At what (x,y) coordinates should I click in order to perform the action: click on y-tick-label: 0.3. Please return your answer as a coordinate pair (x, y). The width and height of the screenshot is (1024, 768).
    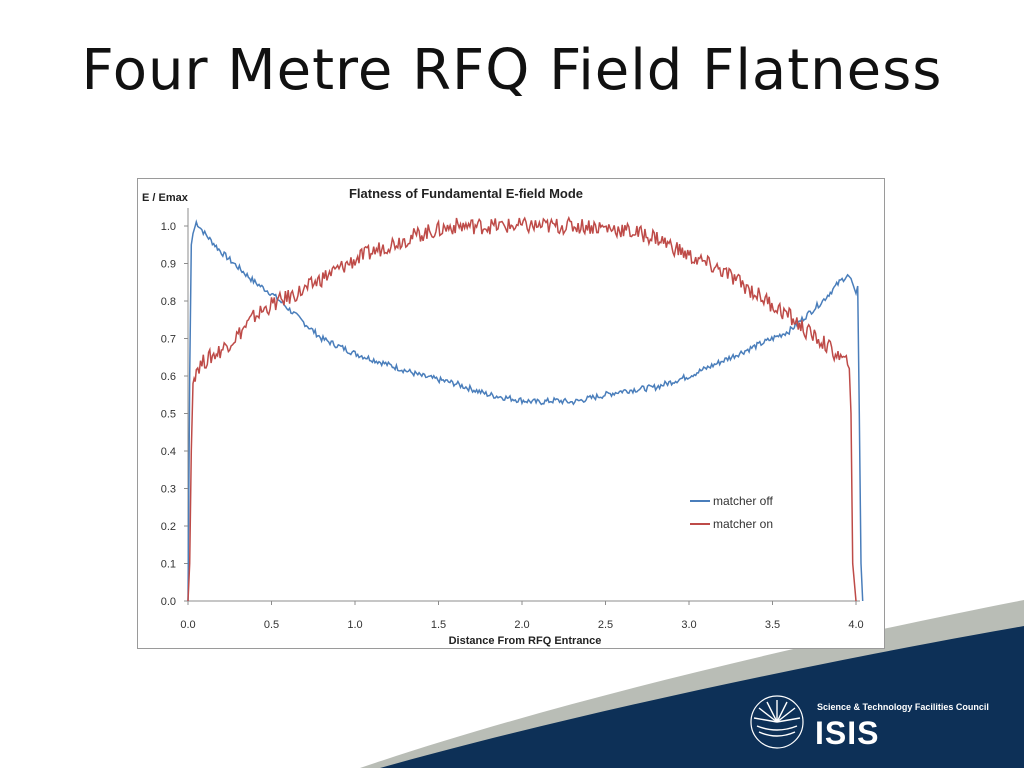
    Looking at the image, I should click on (168, 490).